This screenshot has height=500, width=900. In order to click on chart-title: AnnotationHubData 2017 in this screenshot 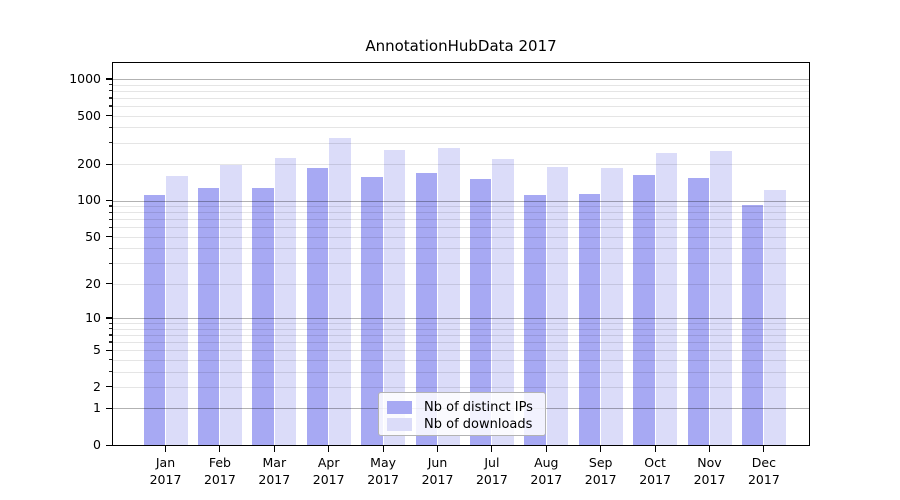, I will do `click(461, 46)`.